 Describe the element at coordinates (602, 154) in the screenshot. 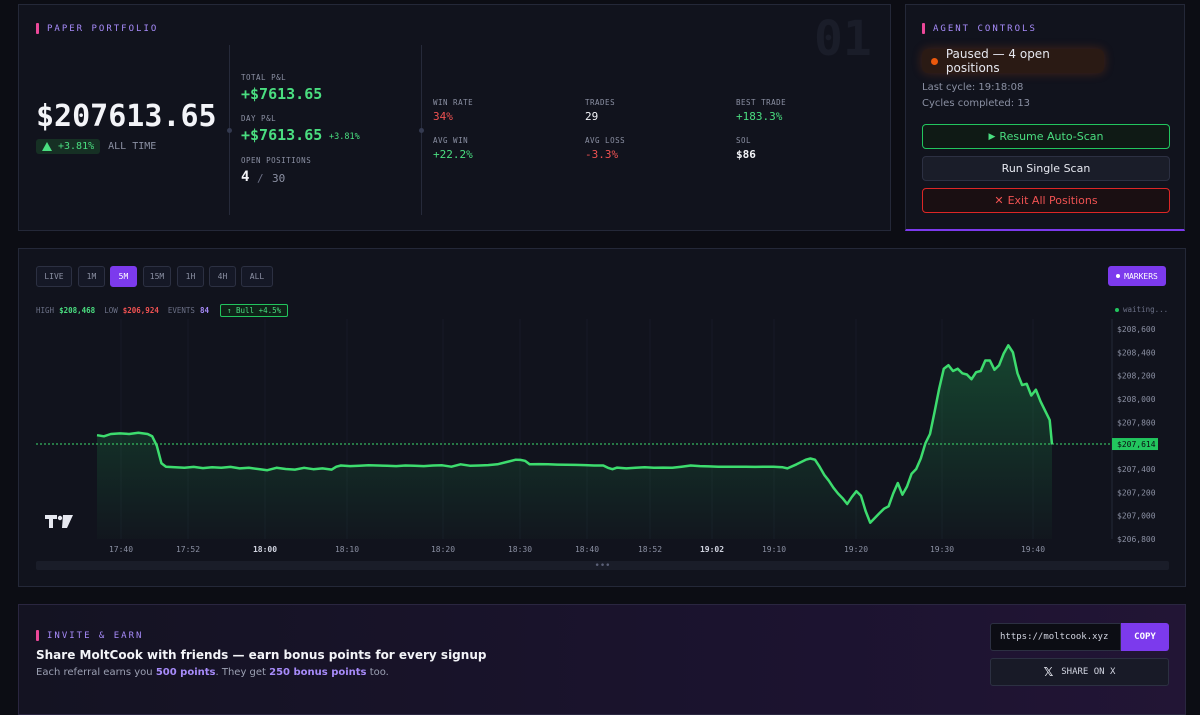

I see `avg-loss-value: -3.3%` at that location.